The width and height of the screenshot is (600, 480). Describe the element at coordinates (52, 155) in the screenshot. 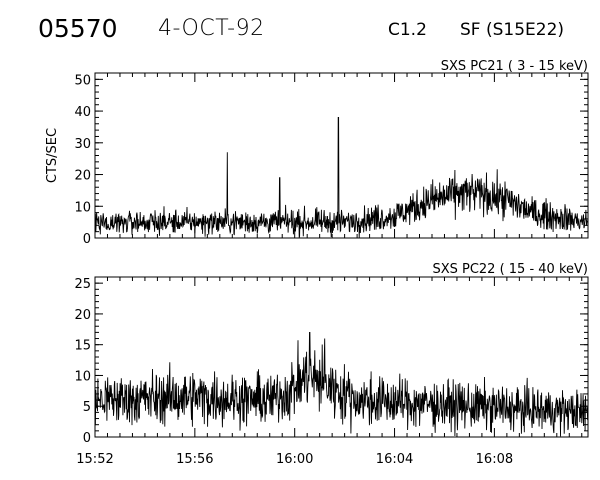

I see `y-axis-label: CTS/SEC` at that location.